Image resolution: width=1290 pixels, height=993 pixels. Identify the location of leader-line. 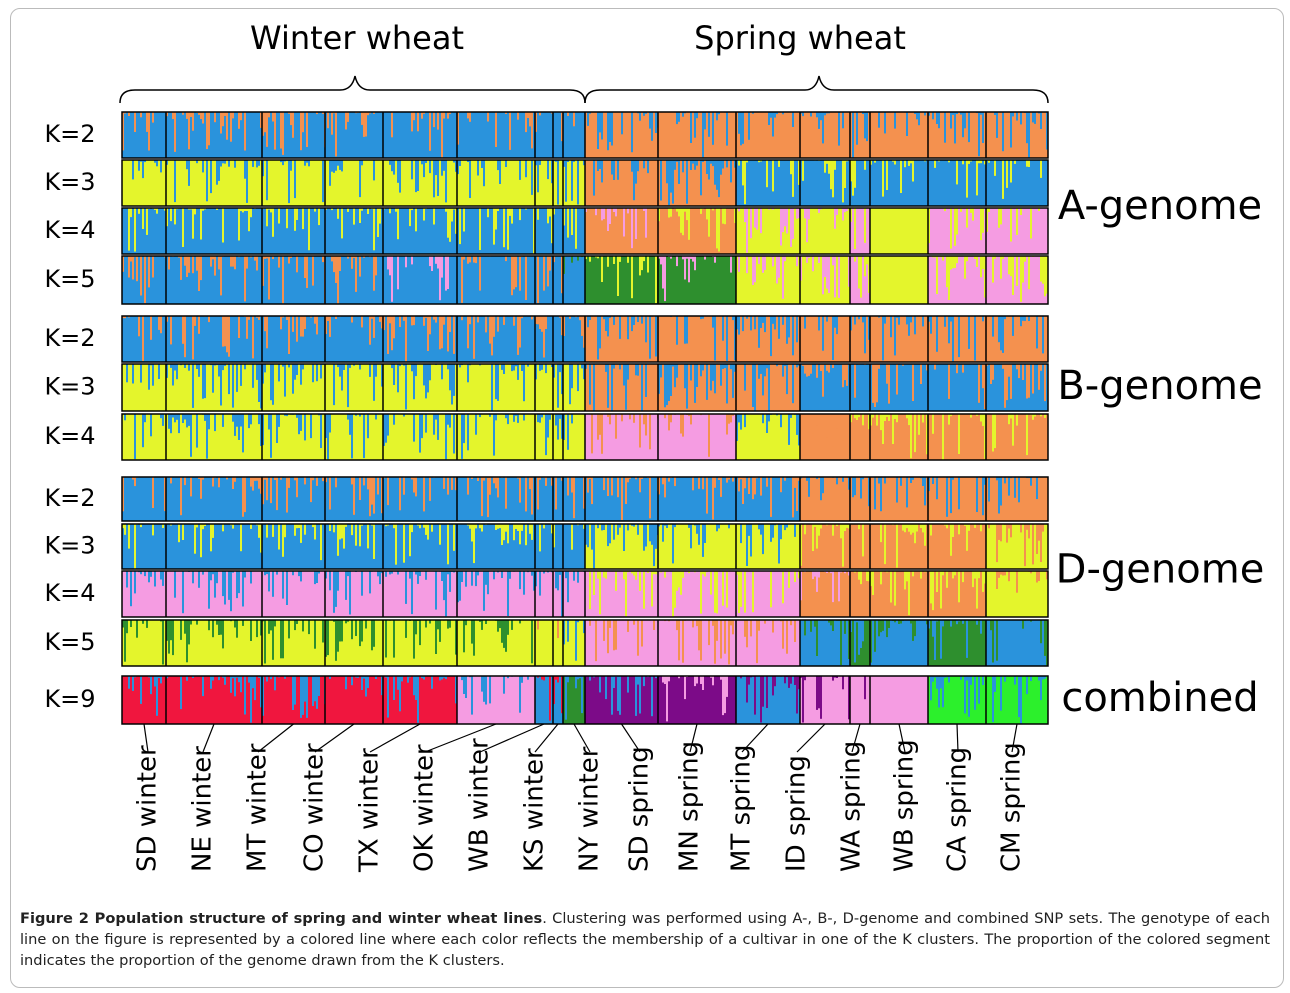
(811, 738).